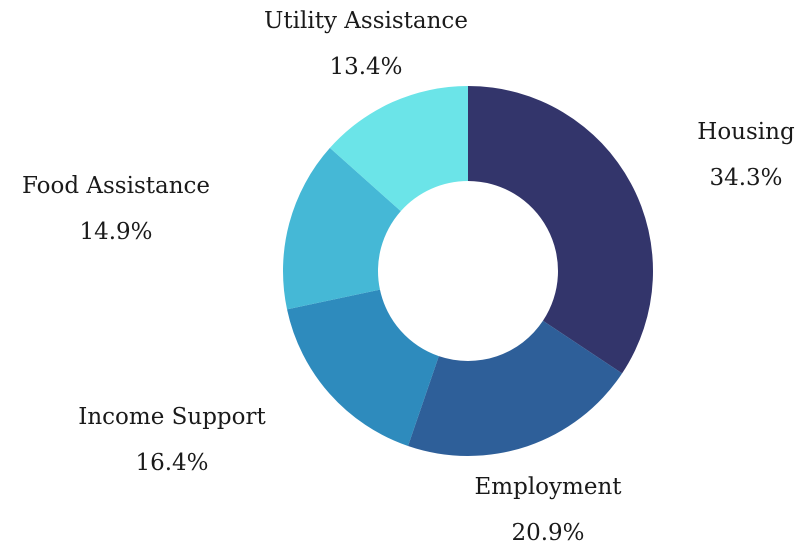  I want to click on slice-value-label: 14.9%, so click(115, 232).